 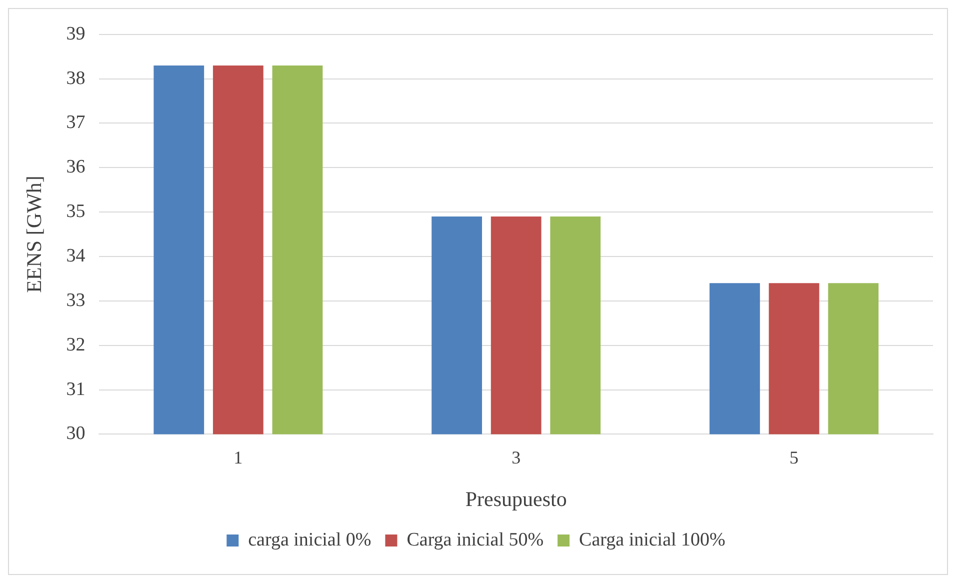 I want to click on y-tick-label: 38, so click(x=76, y=78).